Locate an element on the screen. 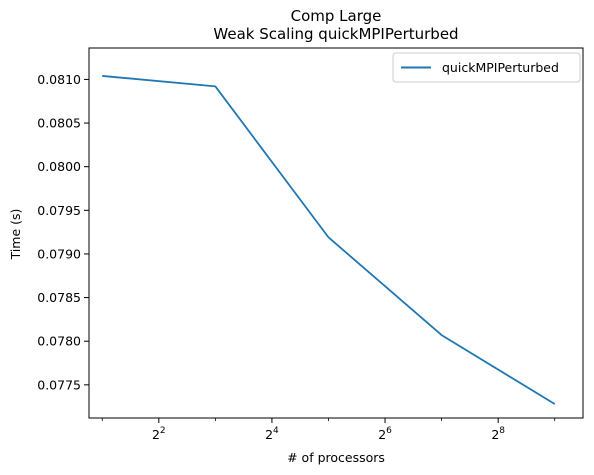  y-tick-label: 0.0775 is located at coordinates (59, 384).